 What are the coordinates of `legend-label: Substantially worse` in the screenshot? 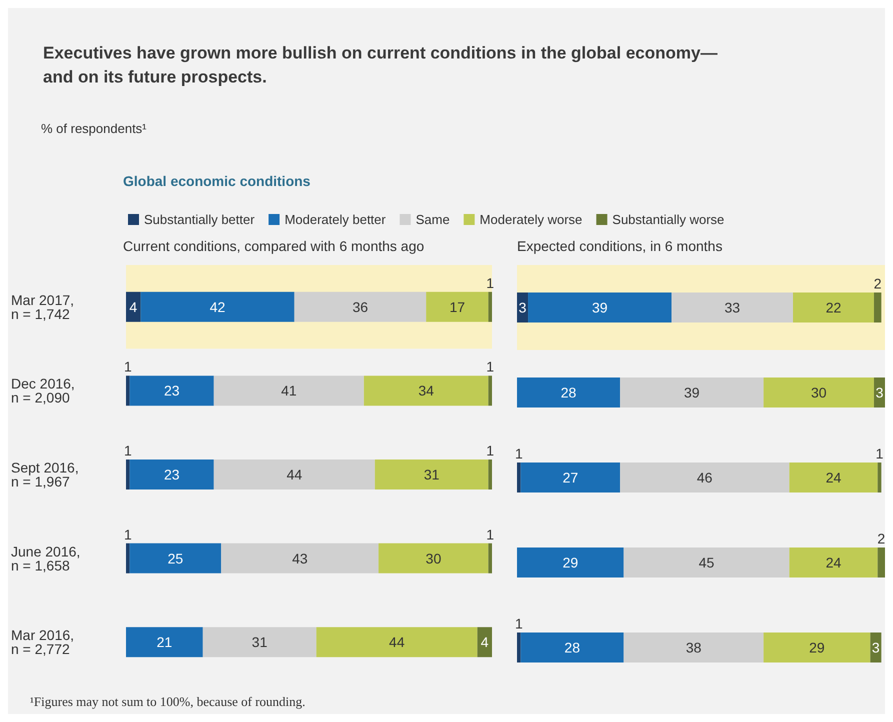 It's located at (668, 219).